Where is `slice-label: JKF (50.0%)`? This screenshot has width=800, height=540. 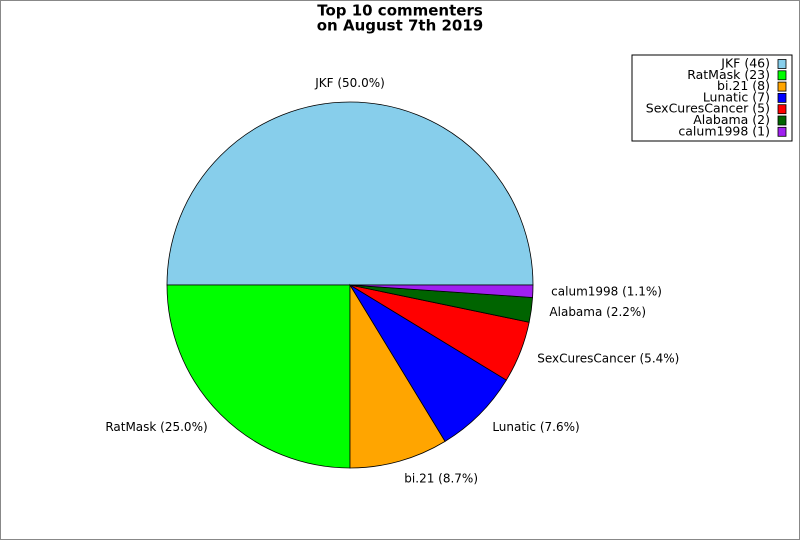 slice-label: JKF (50.0%) is located at coordinates (349, 83).